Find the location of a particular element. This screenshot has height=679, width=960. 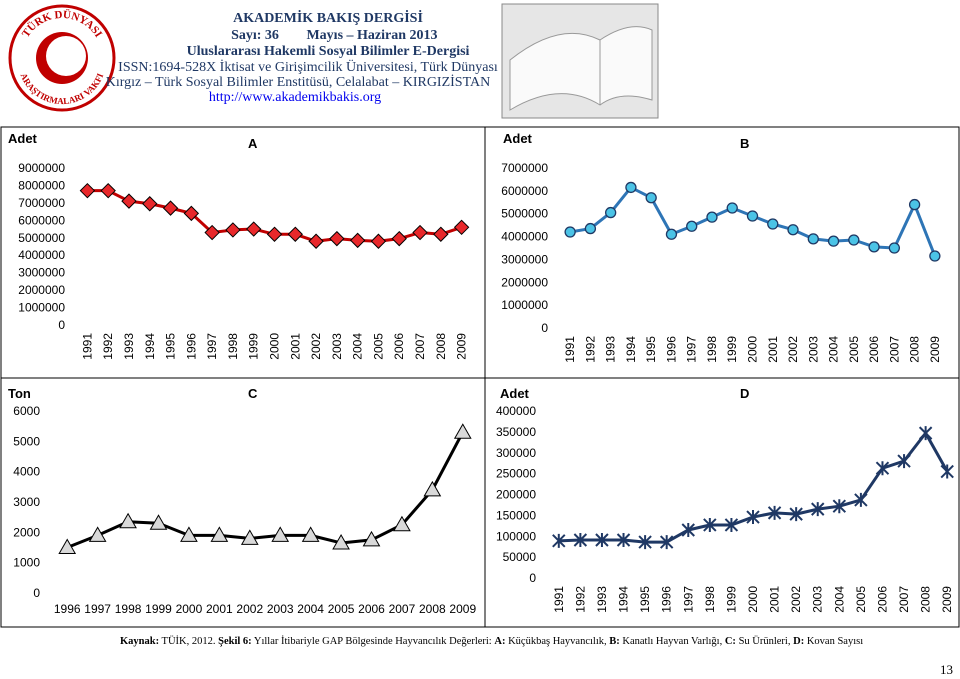

y-tick-label: 250000 is located at coordinates (516, 474).